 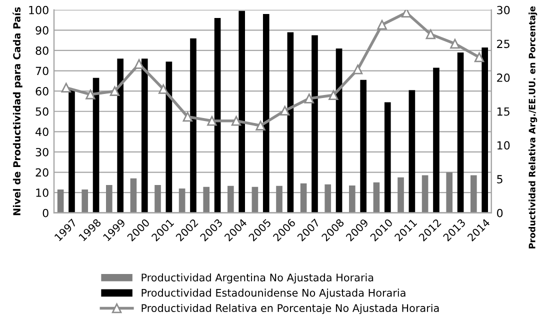 I want to click on y2-tick-label: 30, so click(x=503, y=10).